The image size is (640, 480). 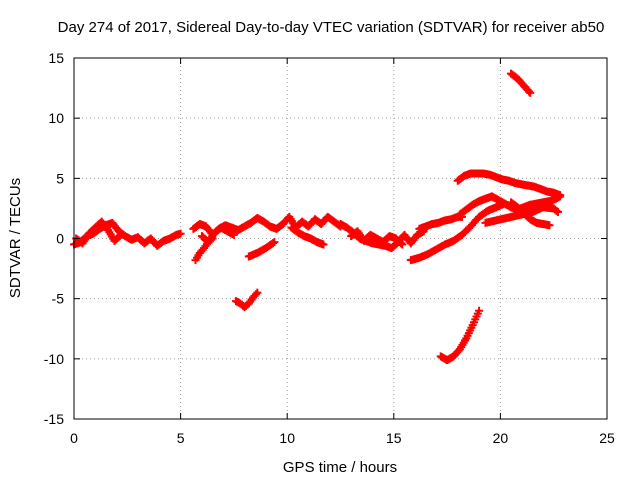 What do you see at coordinates (501, 438) in the screenshot?
I see `x-tick-label: 20` at bounding box center [501, 438].